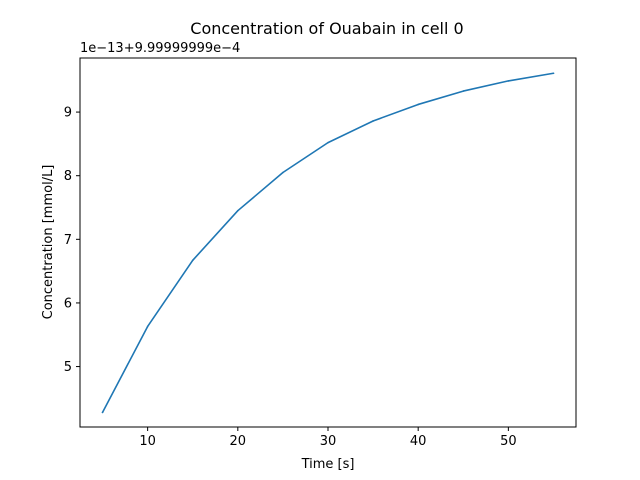 The width and height of the screenshot is (640, 480). I want to click on y-tick-label: 5, so click(68, 367).